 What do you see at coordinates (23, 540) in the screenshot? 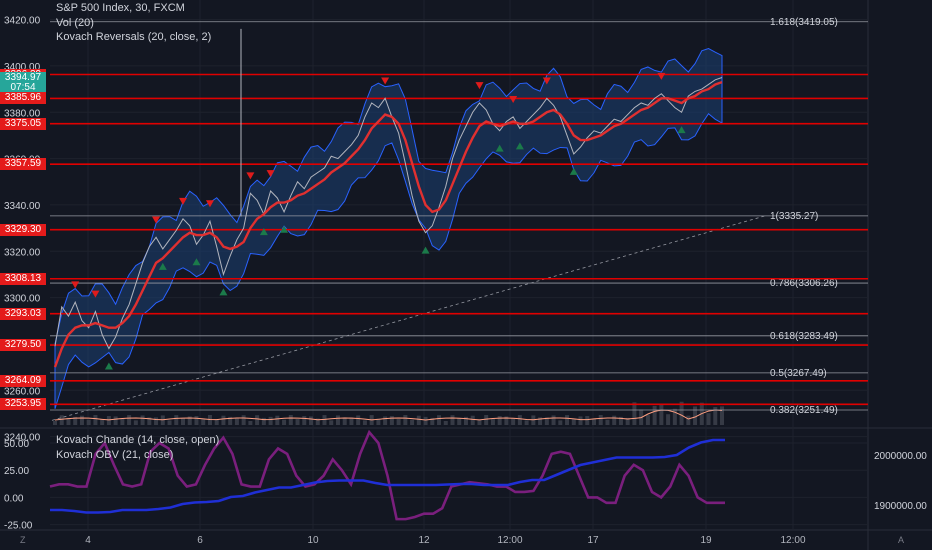
I see `zoom-toggle-icon: Z` at bounding box center [23, 540].